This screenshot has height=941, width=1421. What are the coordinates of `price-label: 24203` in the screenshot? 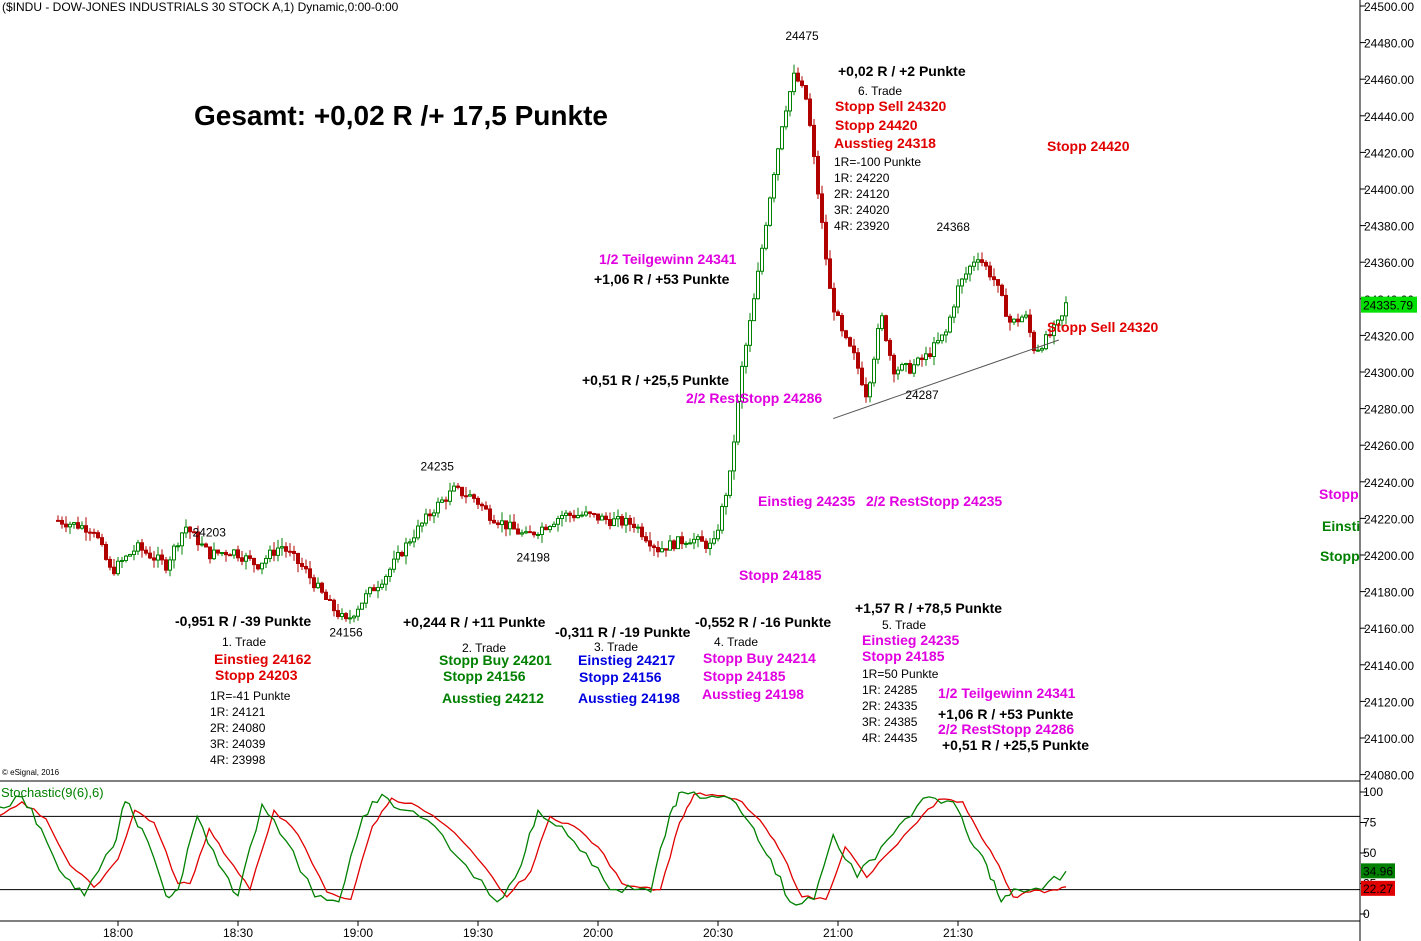 It's located at (210, 532).